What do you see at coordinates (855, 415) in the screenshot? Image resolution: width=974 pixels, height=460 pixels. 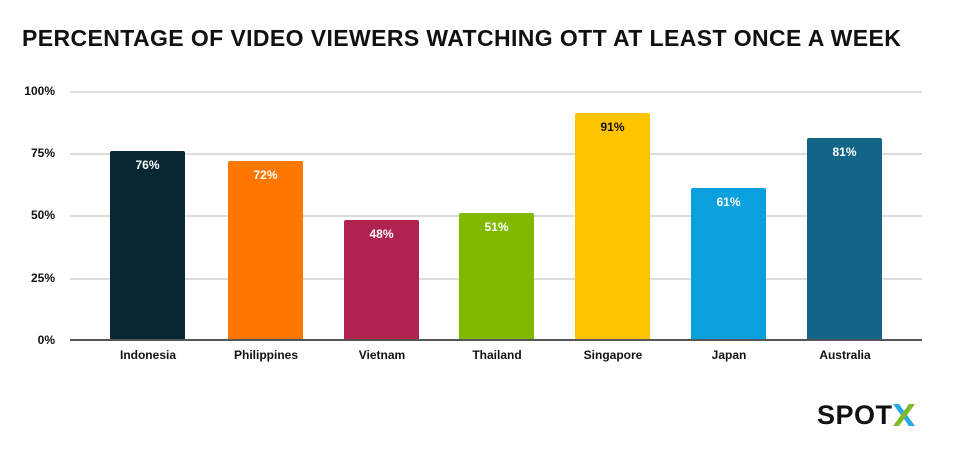 I see `logo-text: SPOT` at bounding box center [855, 415].